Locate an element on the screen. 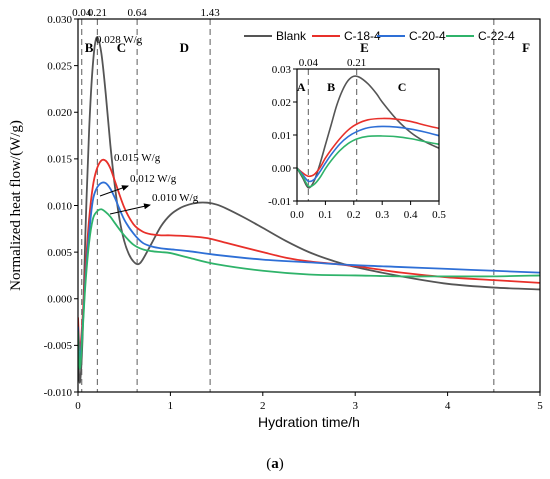 This screenshot has height=479, width=550. inset-x-tick-label: 0.5 is located at coordinates (439, 215).